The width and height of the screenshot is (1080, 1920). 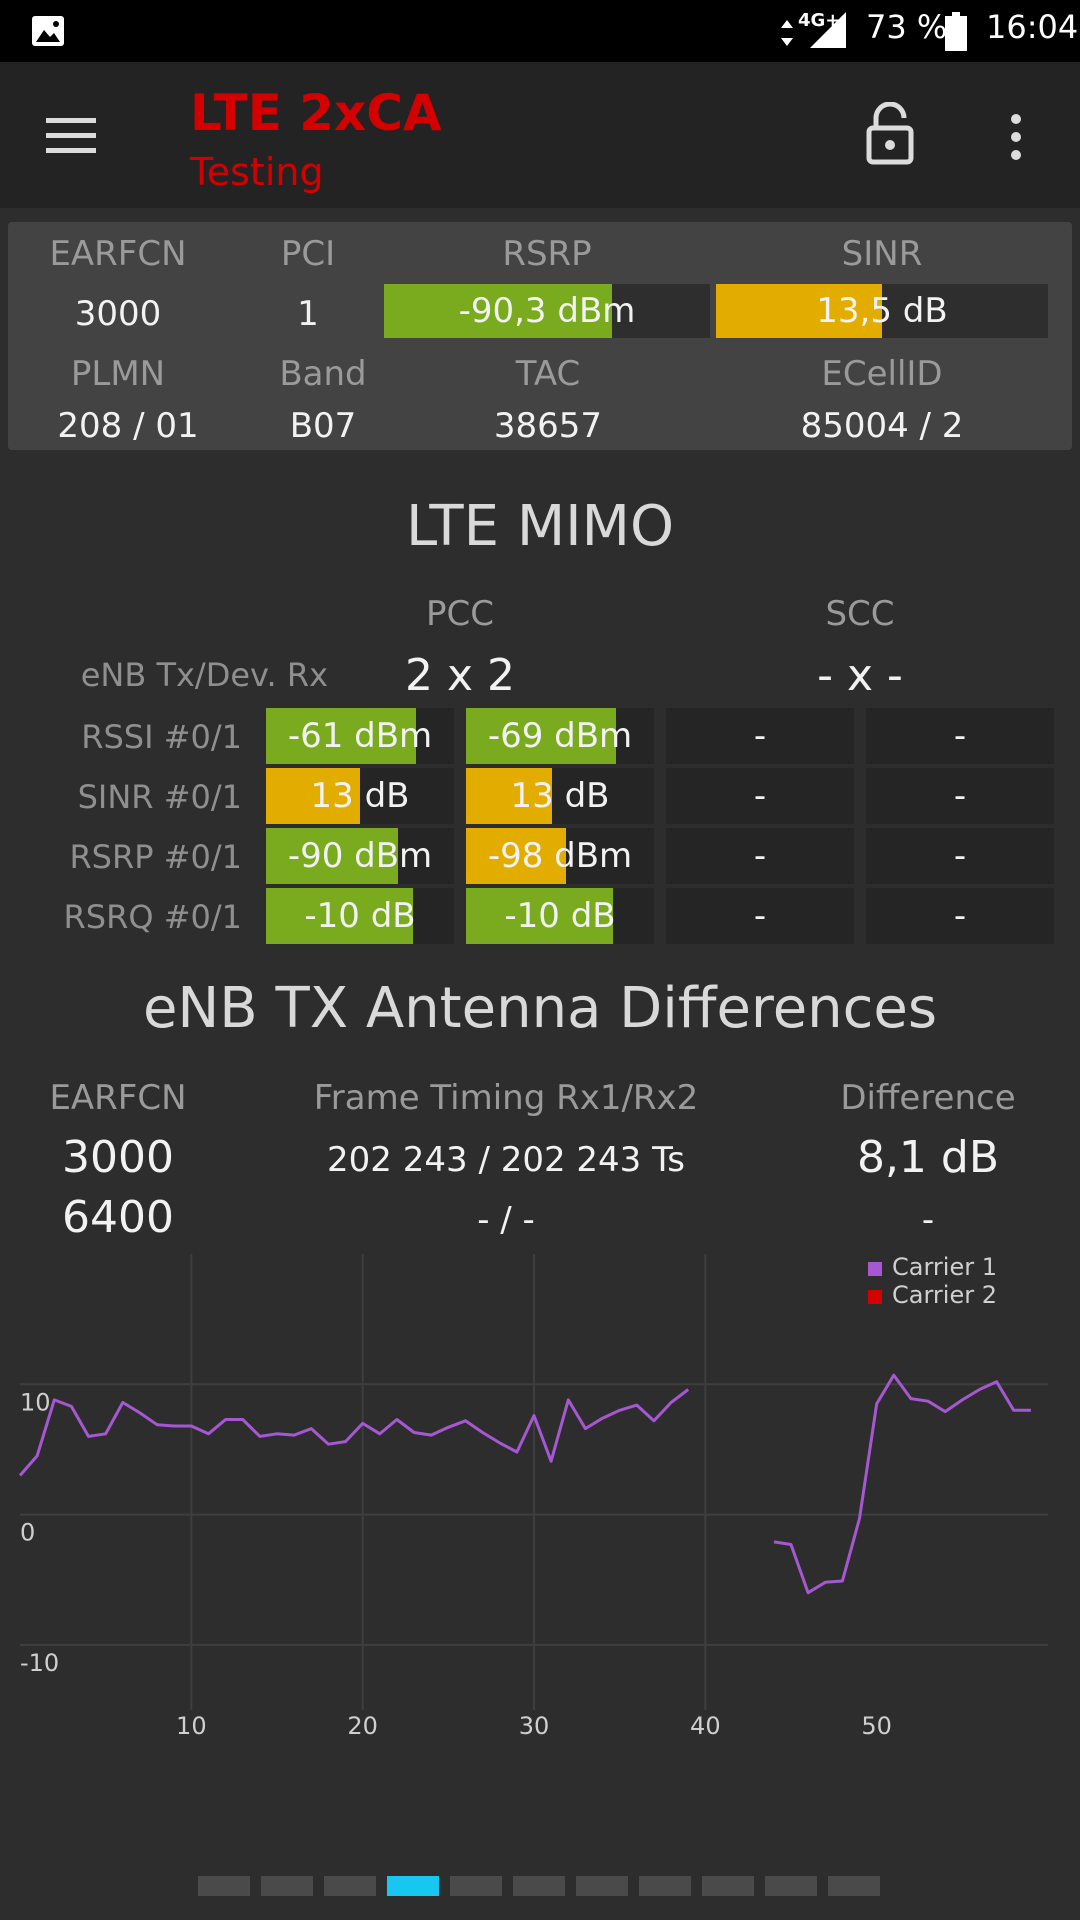 What do you see at coordinates (540, 135) in the screenshot?
I see `app-bar: LTE 2xCA Testing` at bounding box center [540, 135].